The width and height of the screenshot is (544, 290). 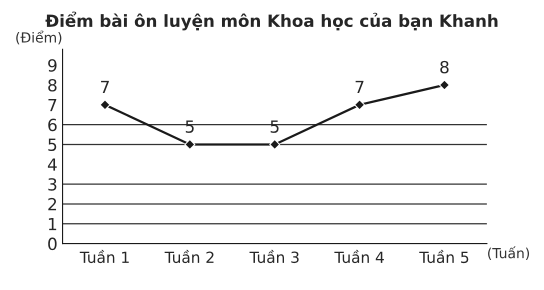 I want to click on y-tick-label: 7, so click(x=52, y=105).